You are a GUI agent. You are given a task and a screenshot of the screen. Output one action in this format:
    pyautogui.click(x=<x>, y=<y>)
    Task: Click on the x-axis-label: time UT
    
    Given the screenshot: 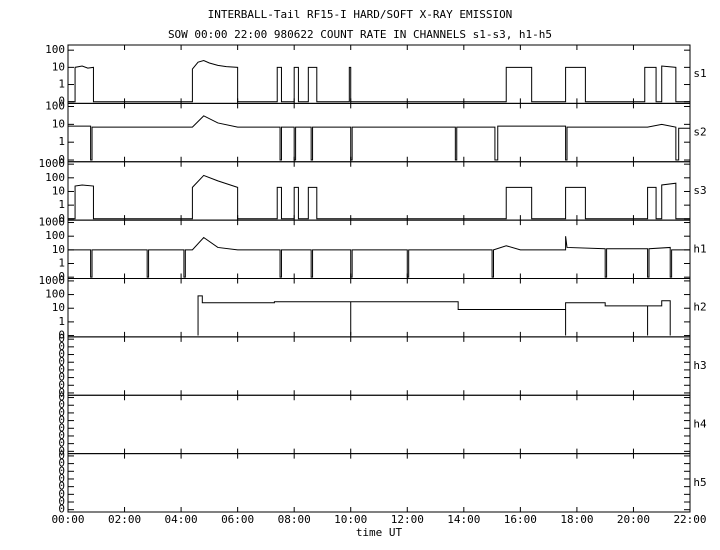 What is the action you would take?
    pyautogui.click(x=379, y=532)
    